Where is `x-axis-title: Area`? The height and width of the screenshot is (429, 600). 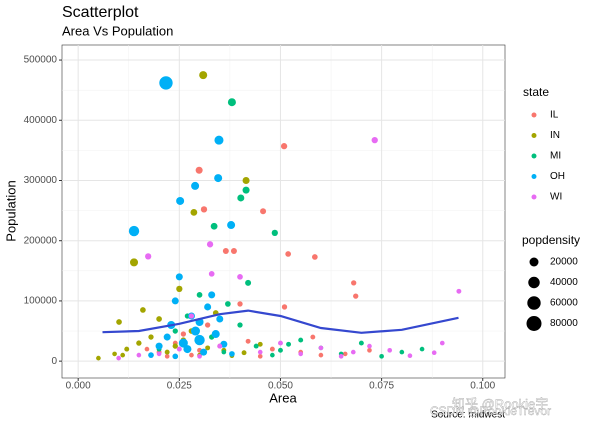 x-axis-title: Area is located at coordinates (283, 397).